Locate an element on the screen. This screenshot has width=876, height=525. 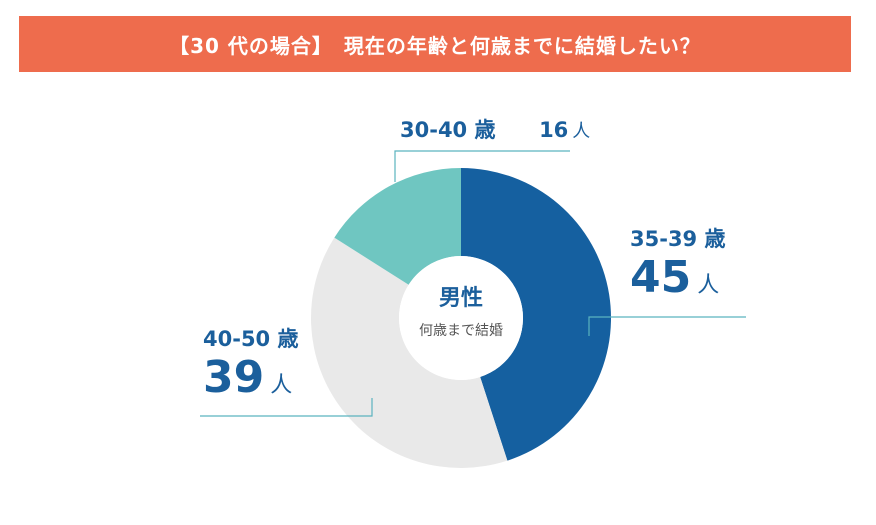
title-bar: 【30 代の場合】 現在の年齢と何歳までに結婚したい？ is located at coordinates (435, 44).